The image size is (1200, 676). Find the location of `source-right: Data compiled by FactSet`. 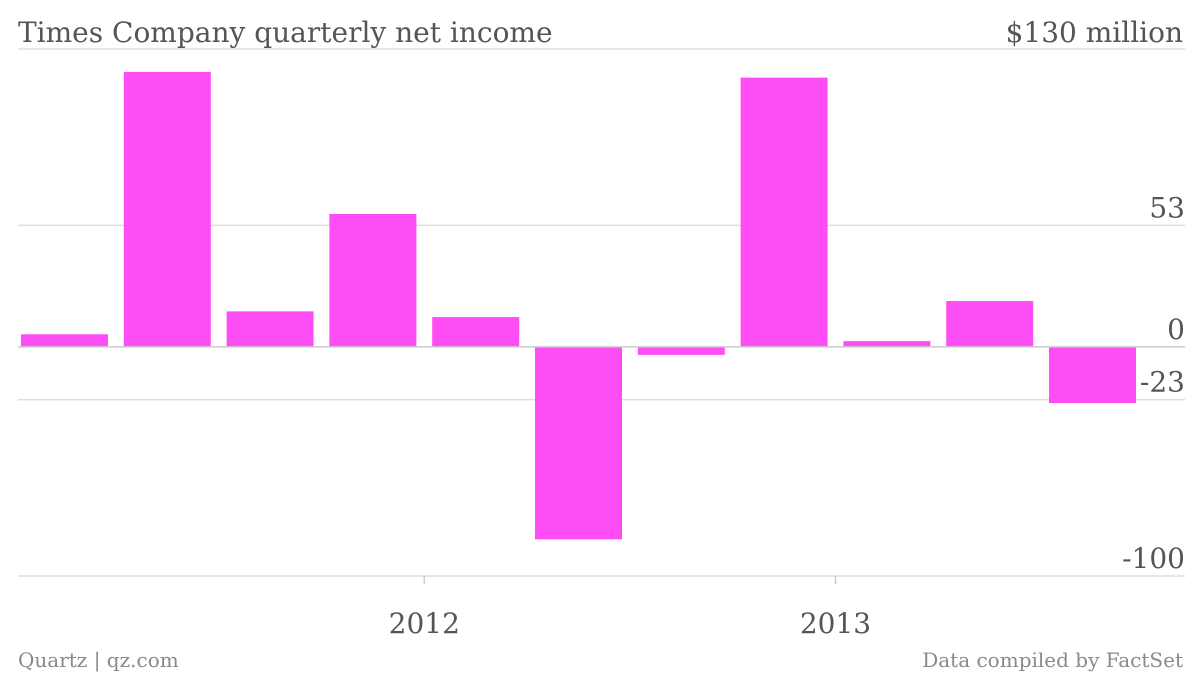

source-right: Data compiled by FactSet is located at coordinates (1052, 660).